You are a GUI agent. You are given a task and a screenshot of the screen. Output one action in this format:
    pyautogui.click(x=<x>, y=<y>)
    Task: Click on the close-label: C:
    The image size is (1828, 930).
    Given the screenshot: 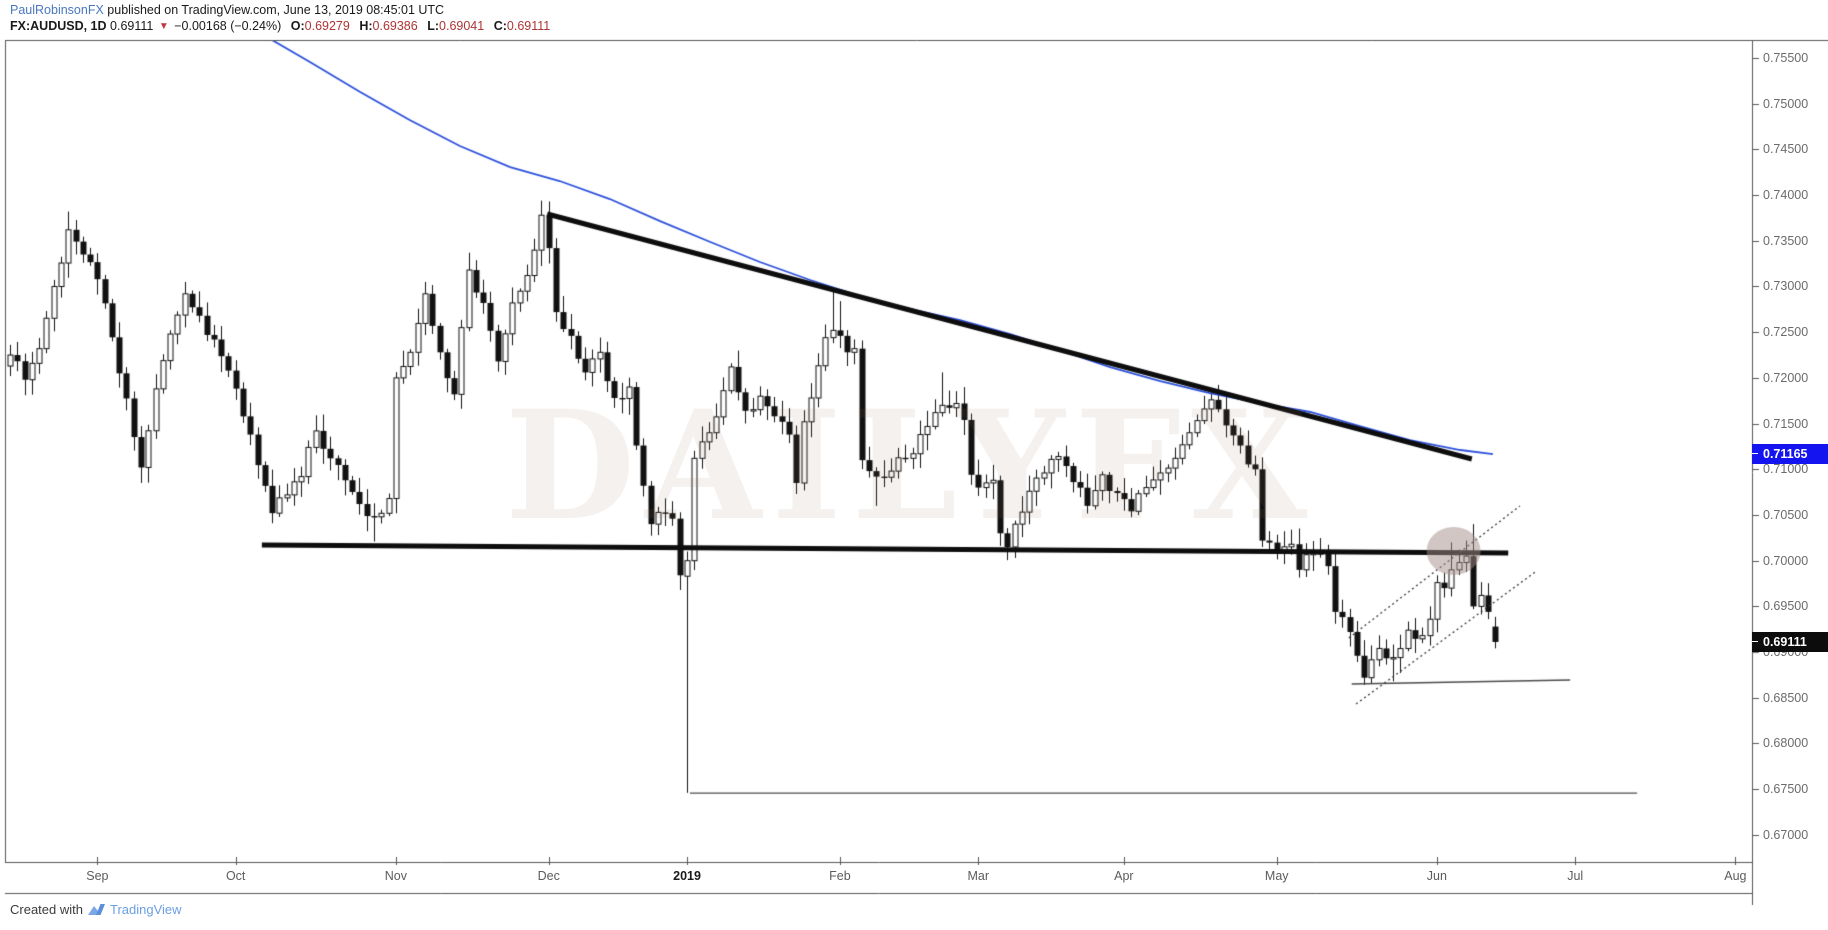 What is the action you would take?
    pyautogui.click(x=500, y=26)
    